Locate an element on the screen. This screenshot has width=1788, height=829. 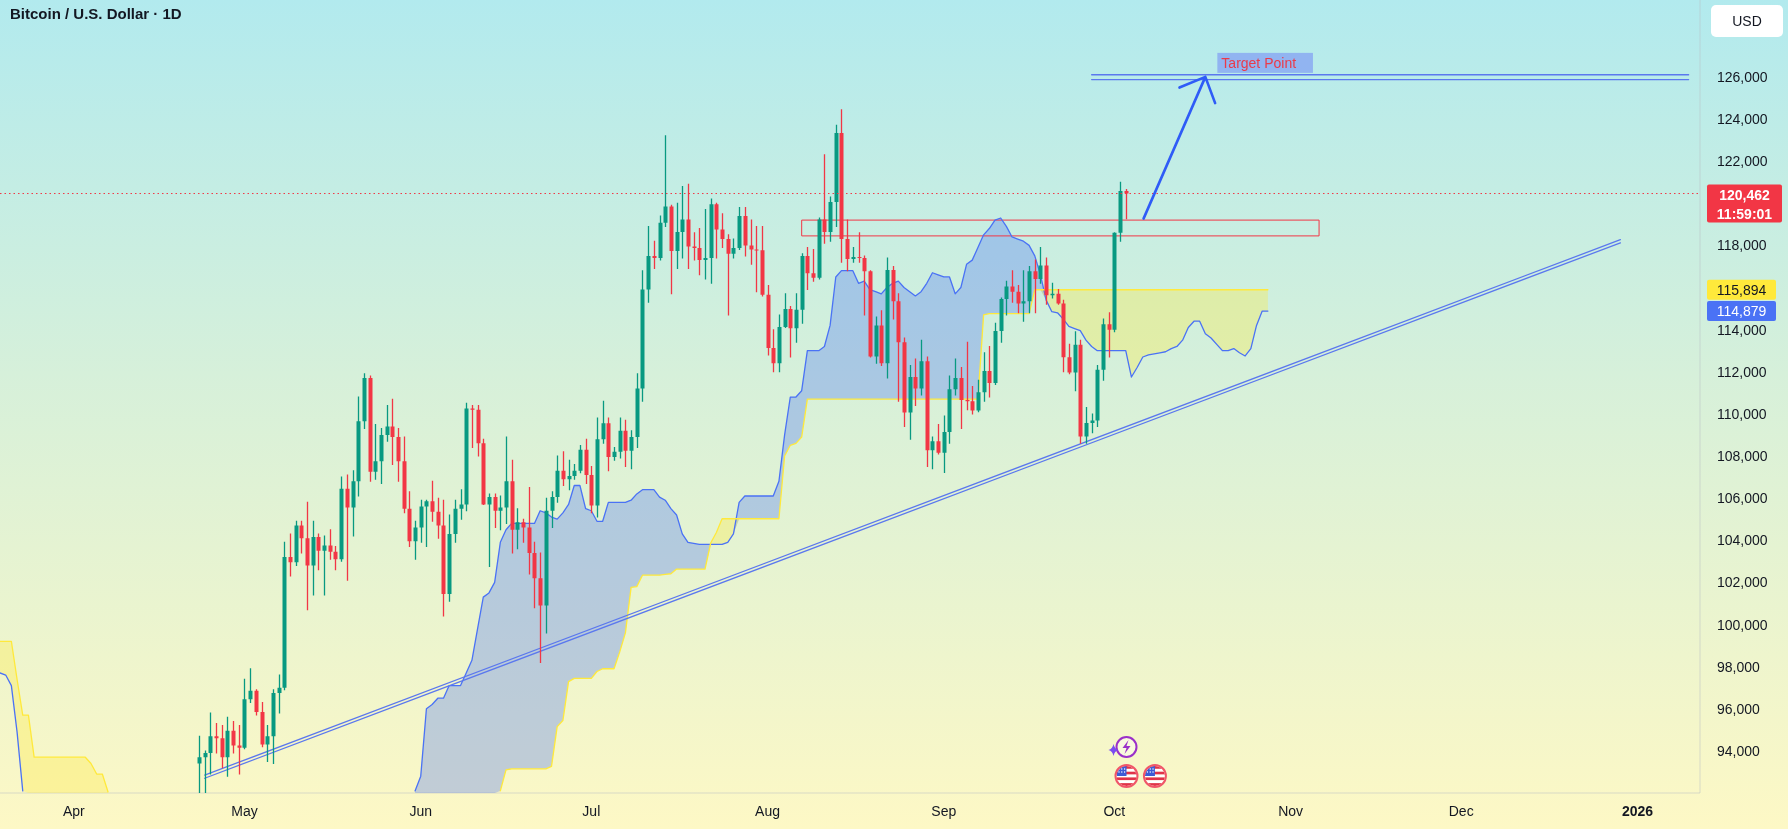
annotation: Target Point is located at coordinates (1259, 62).